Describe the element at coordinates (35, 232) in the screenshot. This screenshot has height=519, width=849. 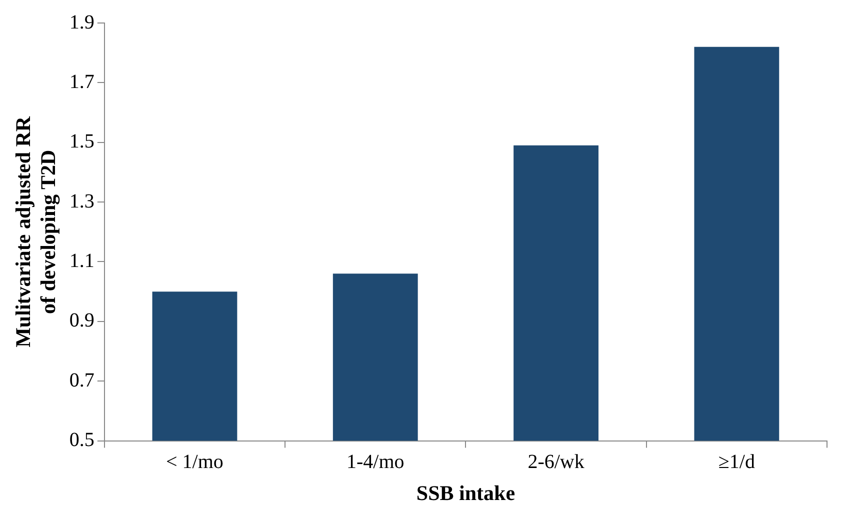
I see `y-axis-title: Mulitvariate adjusted RR of developing T2D` at that location.